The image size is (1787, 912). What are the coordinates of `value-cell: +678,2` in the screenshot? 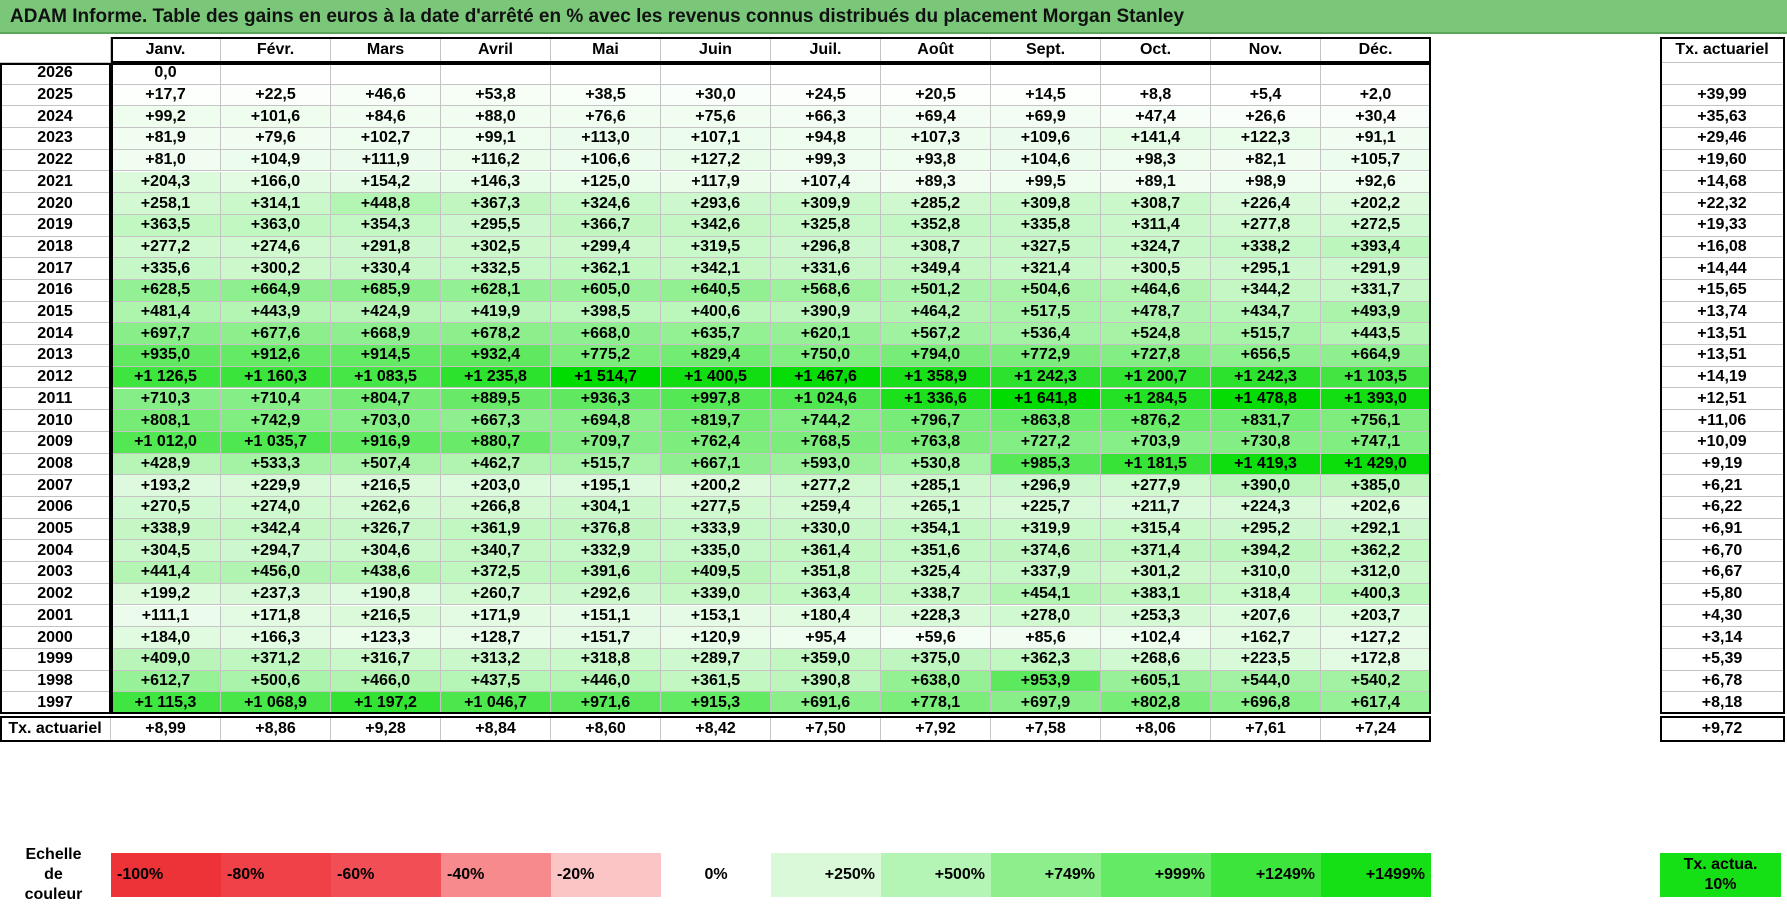 It's located at (496, 334).